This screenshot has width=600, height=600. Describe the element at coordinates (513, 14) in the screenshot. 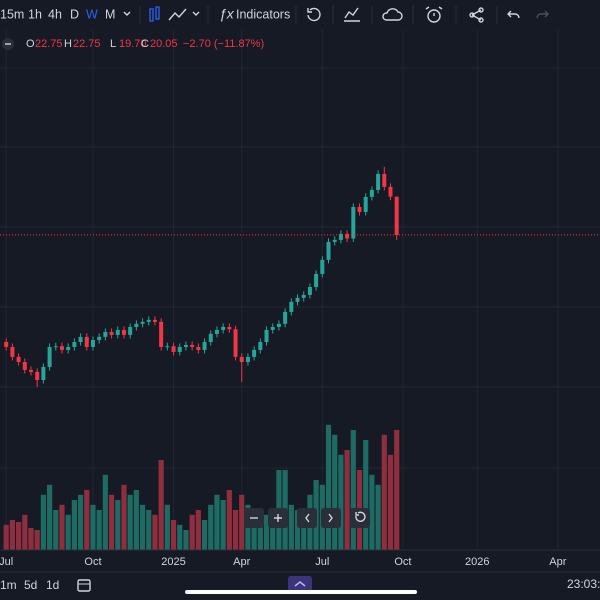

I see `undo-button` at that location.